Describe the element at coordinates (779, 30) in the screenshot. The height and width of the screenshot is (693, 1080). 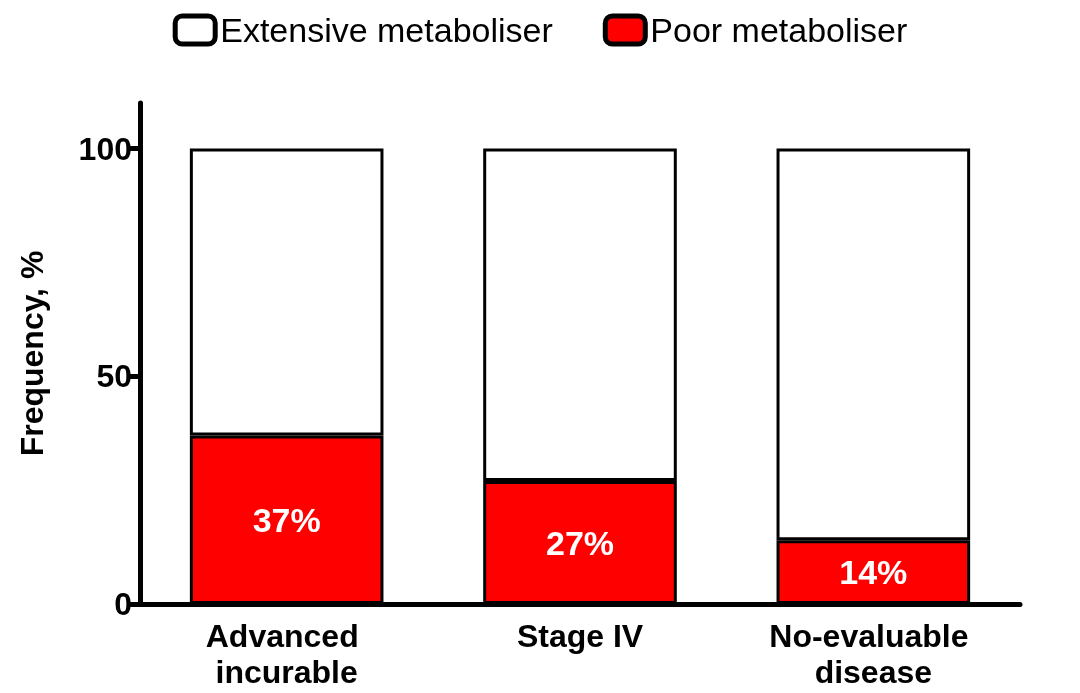
I see `legend-label: Poor metaboliser` at that location.